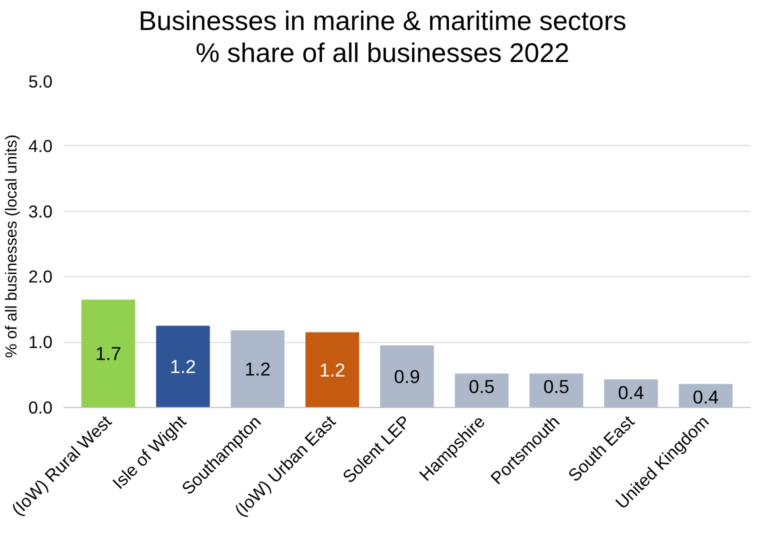 The height and width of the screenshot is (538, 758). Describe the element at coordinates (40, 211) in the screenshot. I see `y-tick-label: 3.0` at that location.